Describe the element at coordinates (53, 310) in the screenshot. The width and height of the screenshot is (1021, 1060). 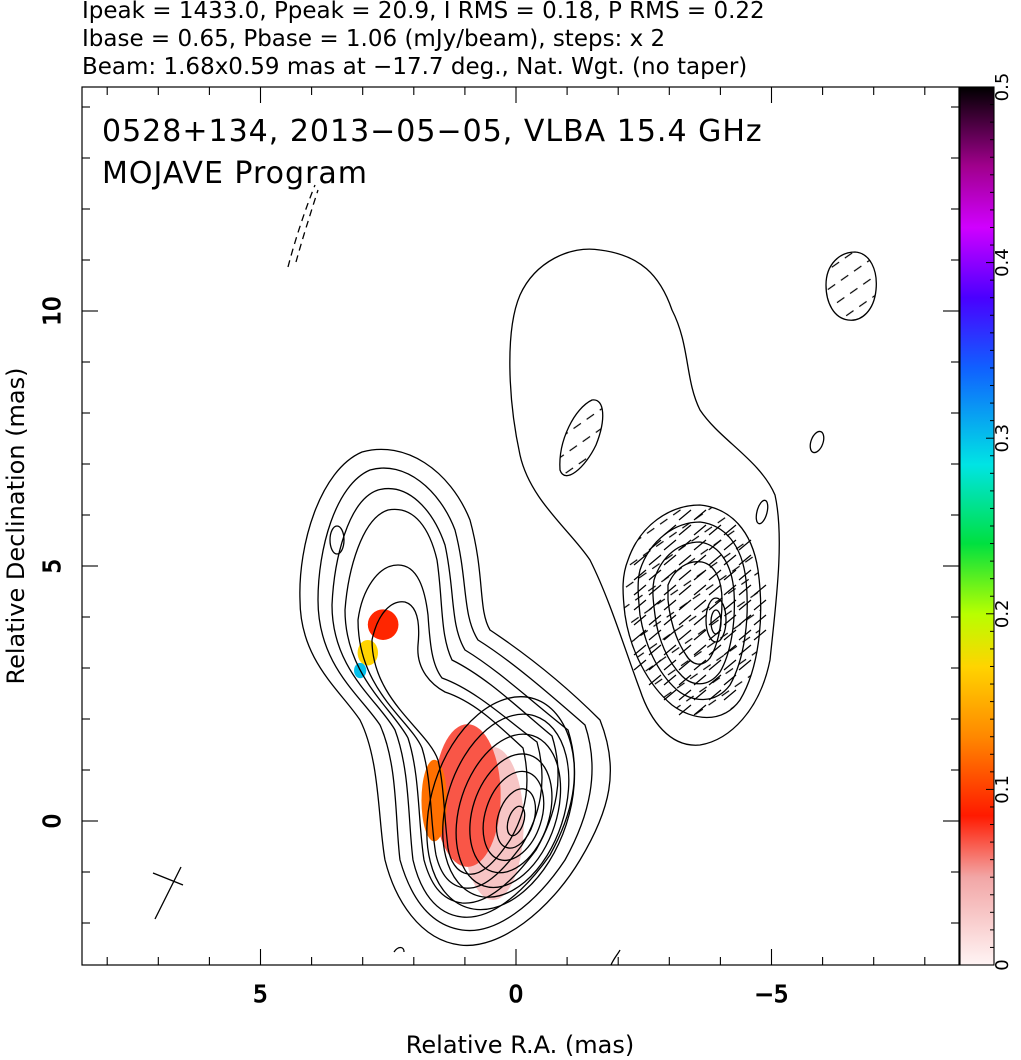
I see `y-tick-label: 10` at that location.